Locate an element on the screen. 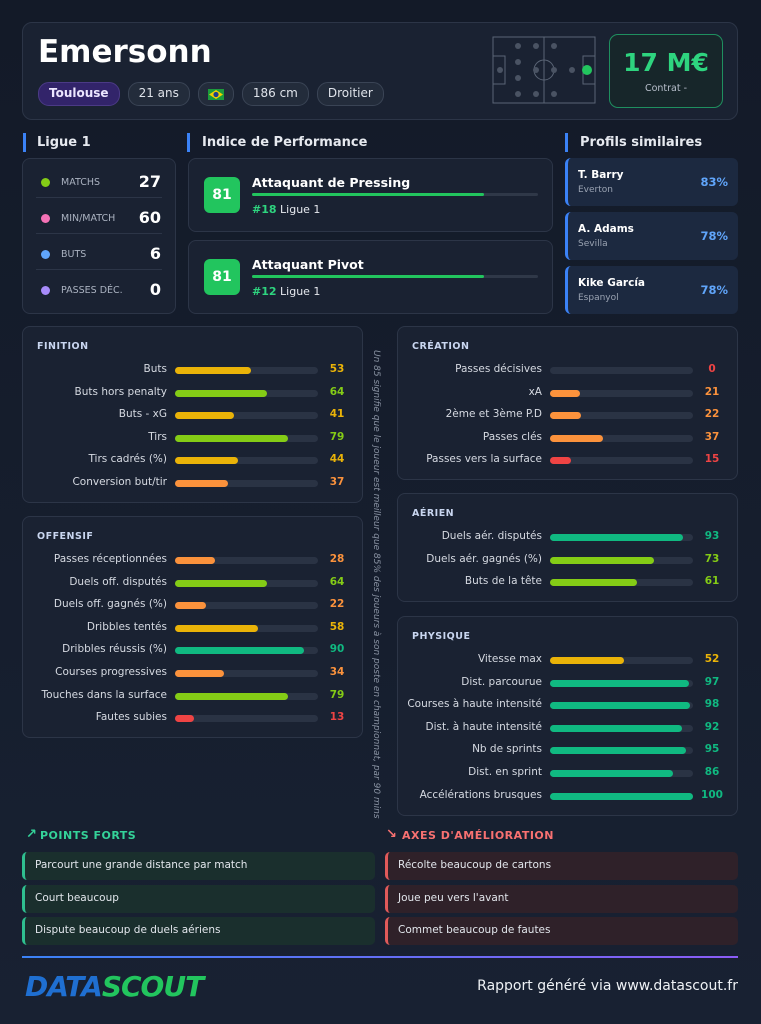 The height and width of the screenshot is (1024, 761). role-score: 81 is located at coordinates (222, 277).